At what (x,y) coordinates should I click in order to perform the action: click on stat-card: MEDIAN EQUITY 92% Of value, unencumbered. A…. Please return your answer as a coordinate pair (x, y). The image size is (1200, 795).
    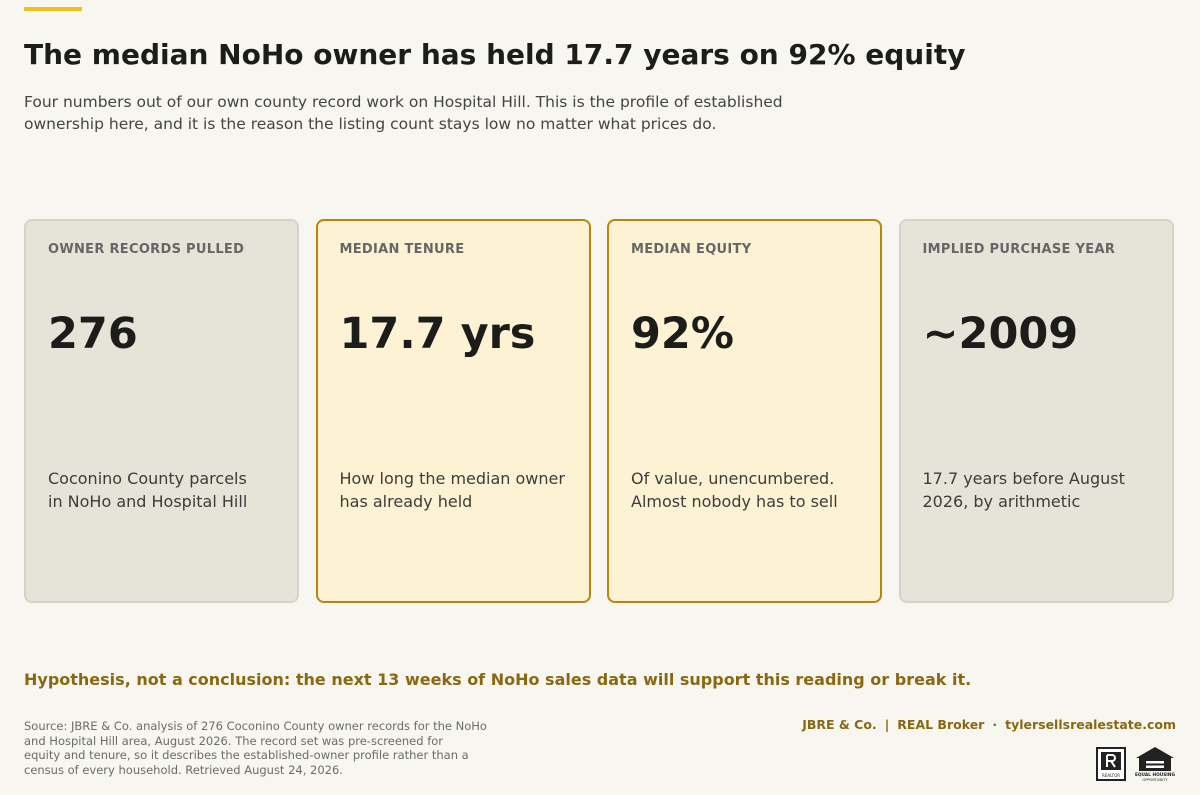
    Looking at the image, I should click on (744, 411).